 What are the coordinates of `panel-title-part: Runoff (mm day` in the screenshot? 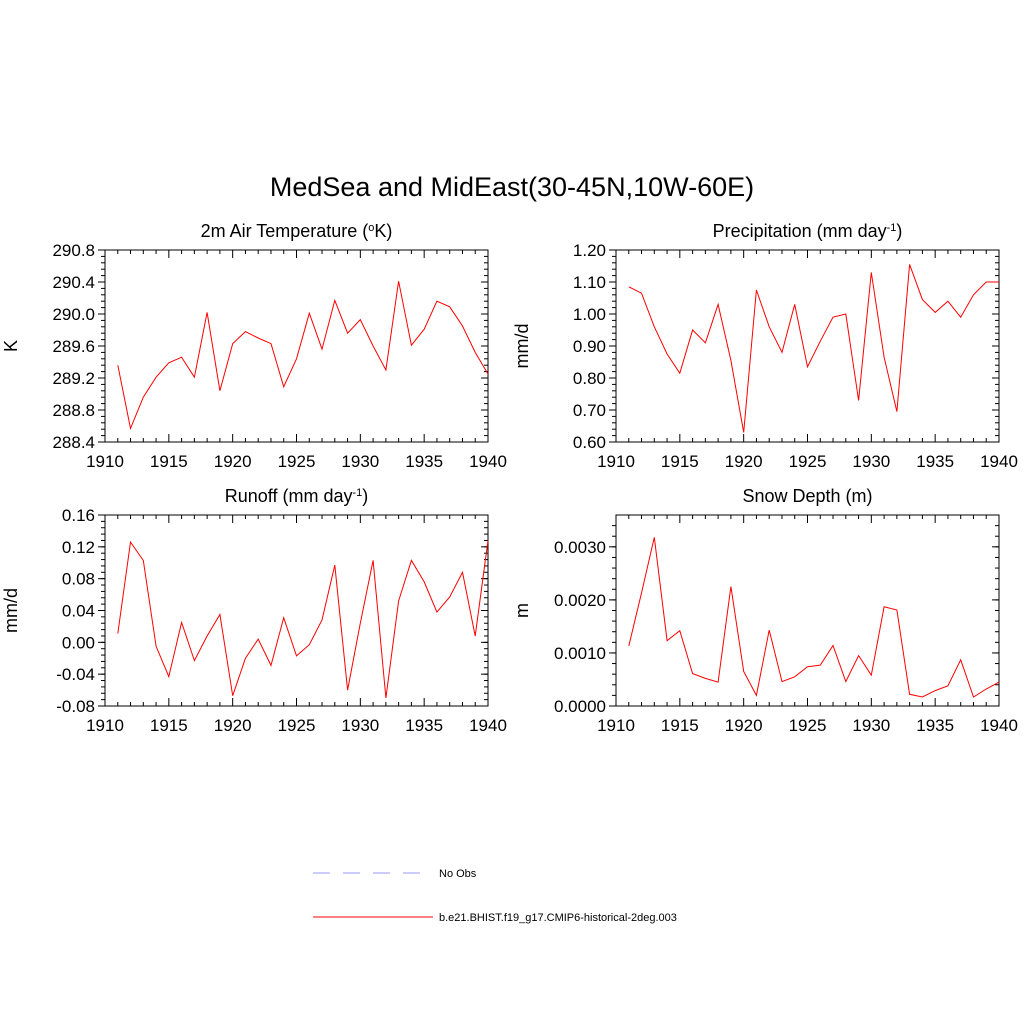 It's located at (289, 496).